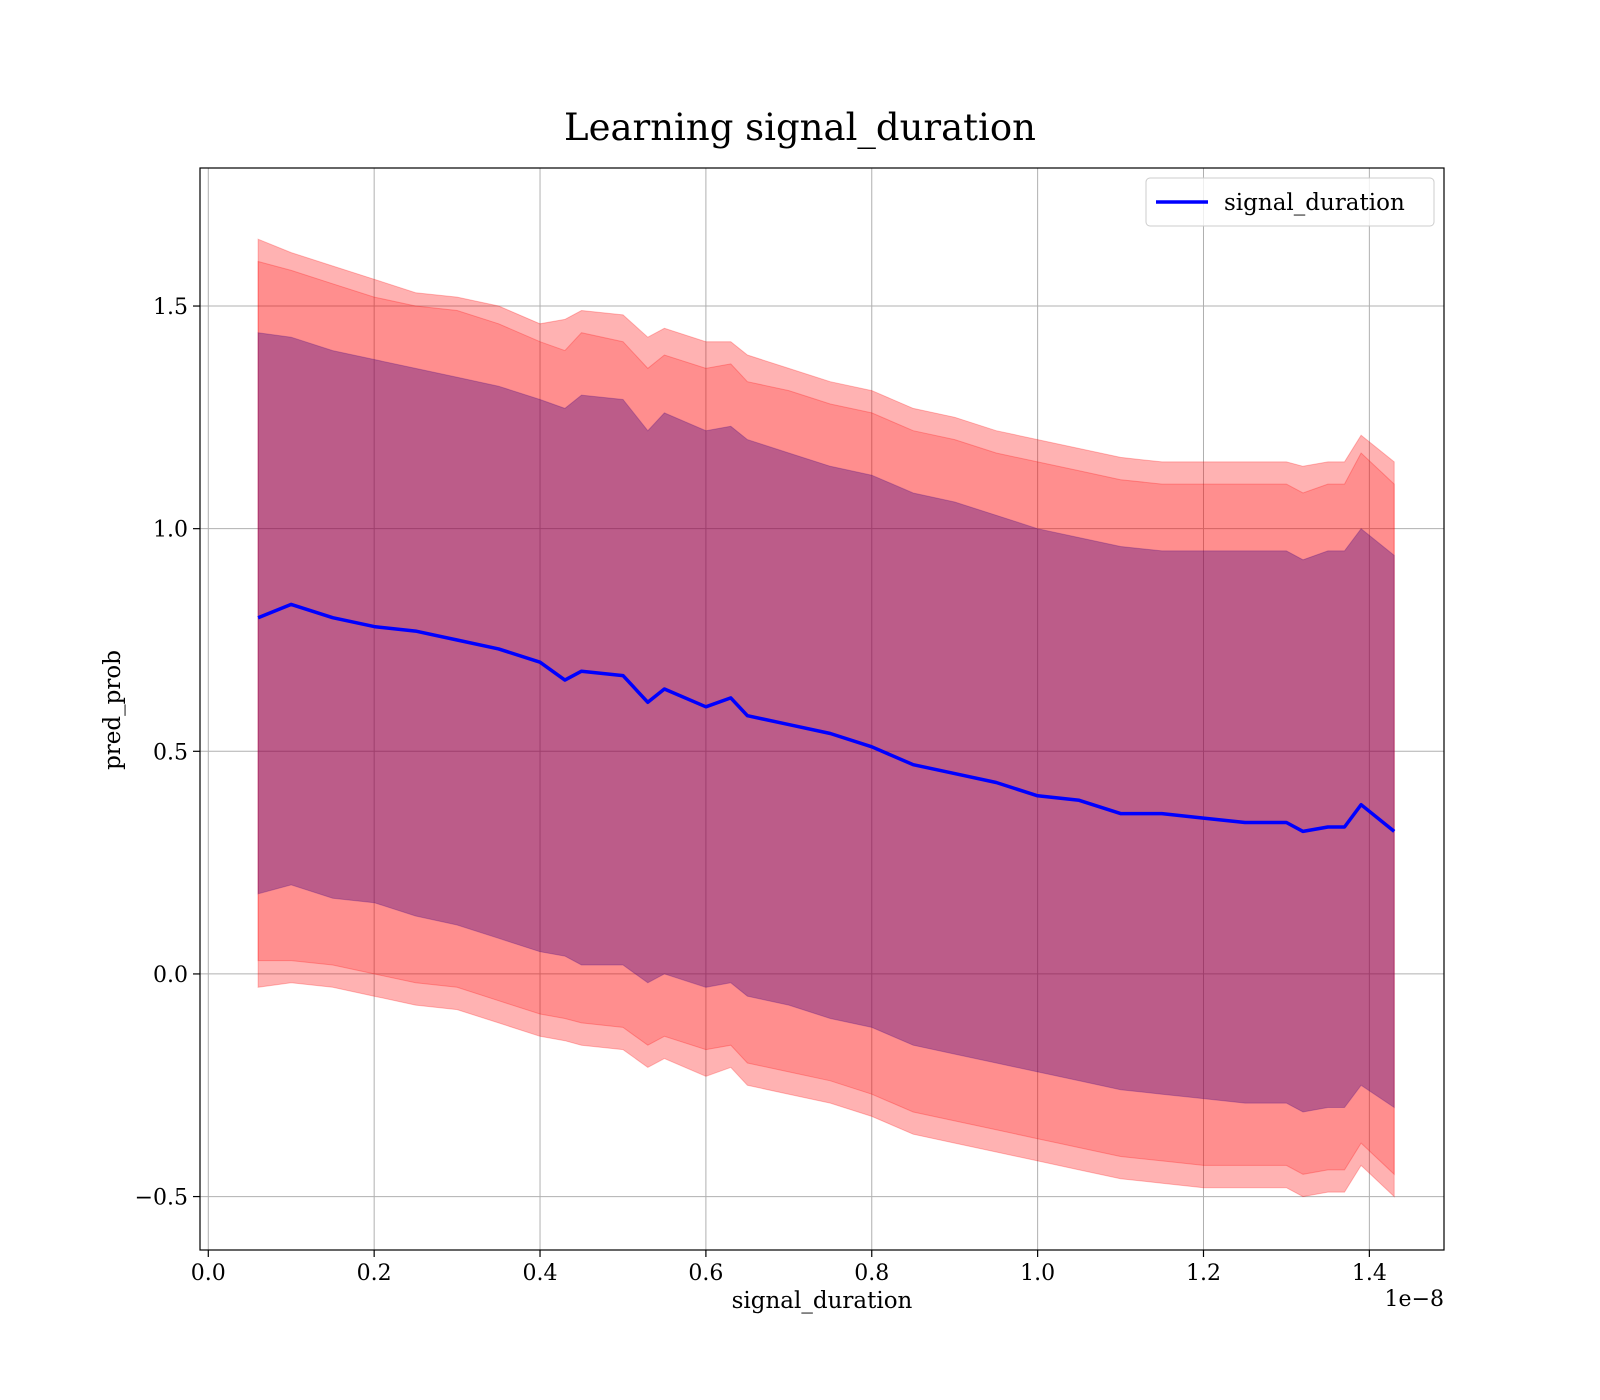  Describe the element at coordinates (113, 710) in the screenshot. I see `y-axis-label: pred_prob` at that location.